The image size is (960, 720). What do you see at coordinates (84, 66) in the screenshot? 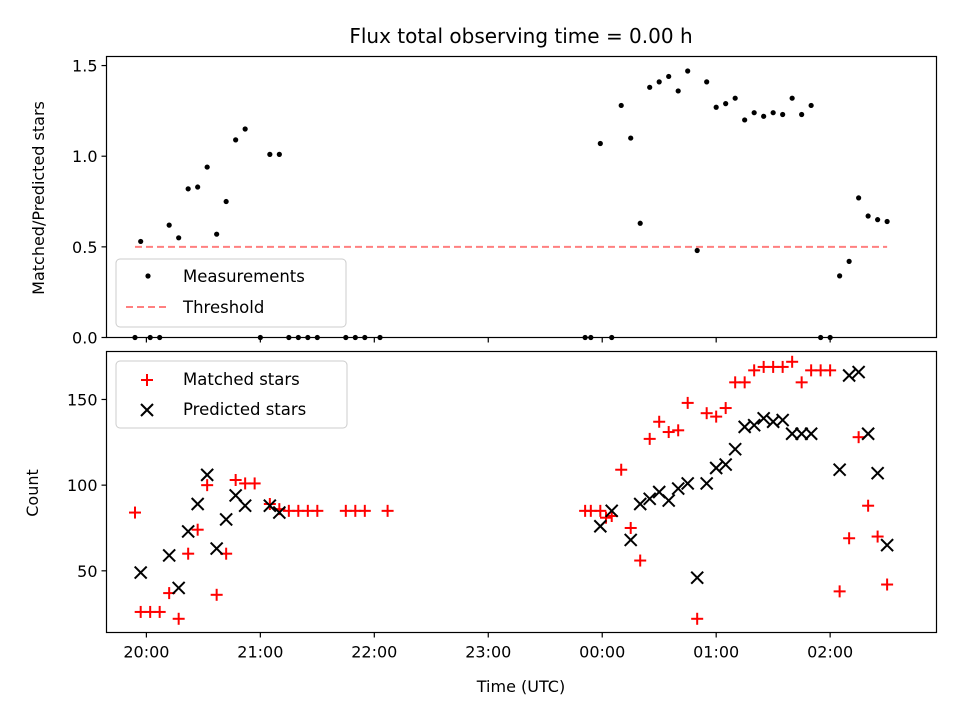
I see `top-y-tick-label-3: 1.5` at bounding box center [84, 66].